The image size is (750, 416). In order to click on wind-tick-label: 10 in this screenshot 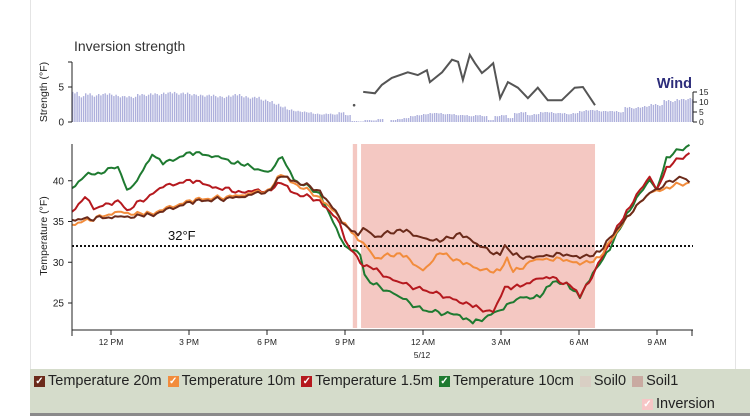, I will do `click(704, 102)`.